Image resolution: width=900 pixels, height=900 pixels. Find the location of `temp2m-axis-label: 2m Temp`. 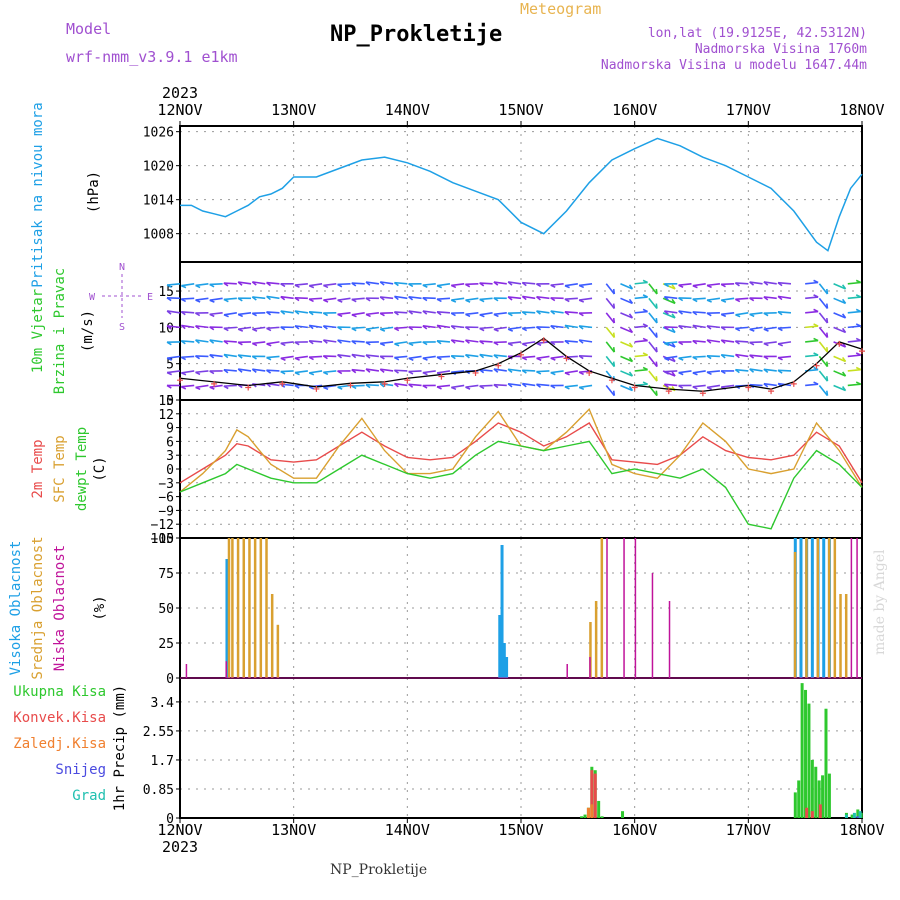

temp2m-axis-label: 2m Temp is located at coordinates (38, 468).